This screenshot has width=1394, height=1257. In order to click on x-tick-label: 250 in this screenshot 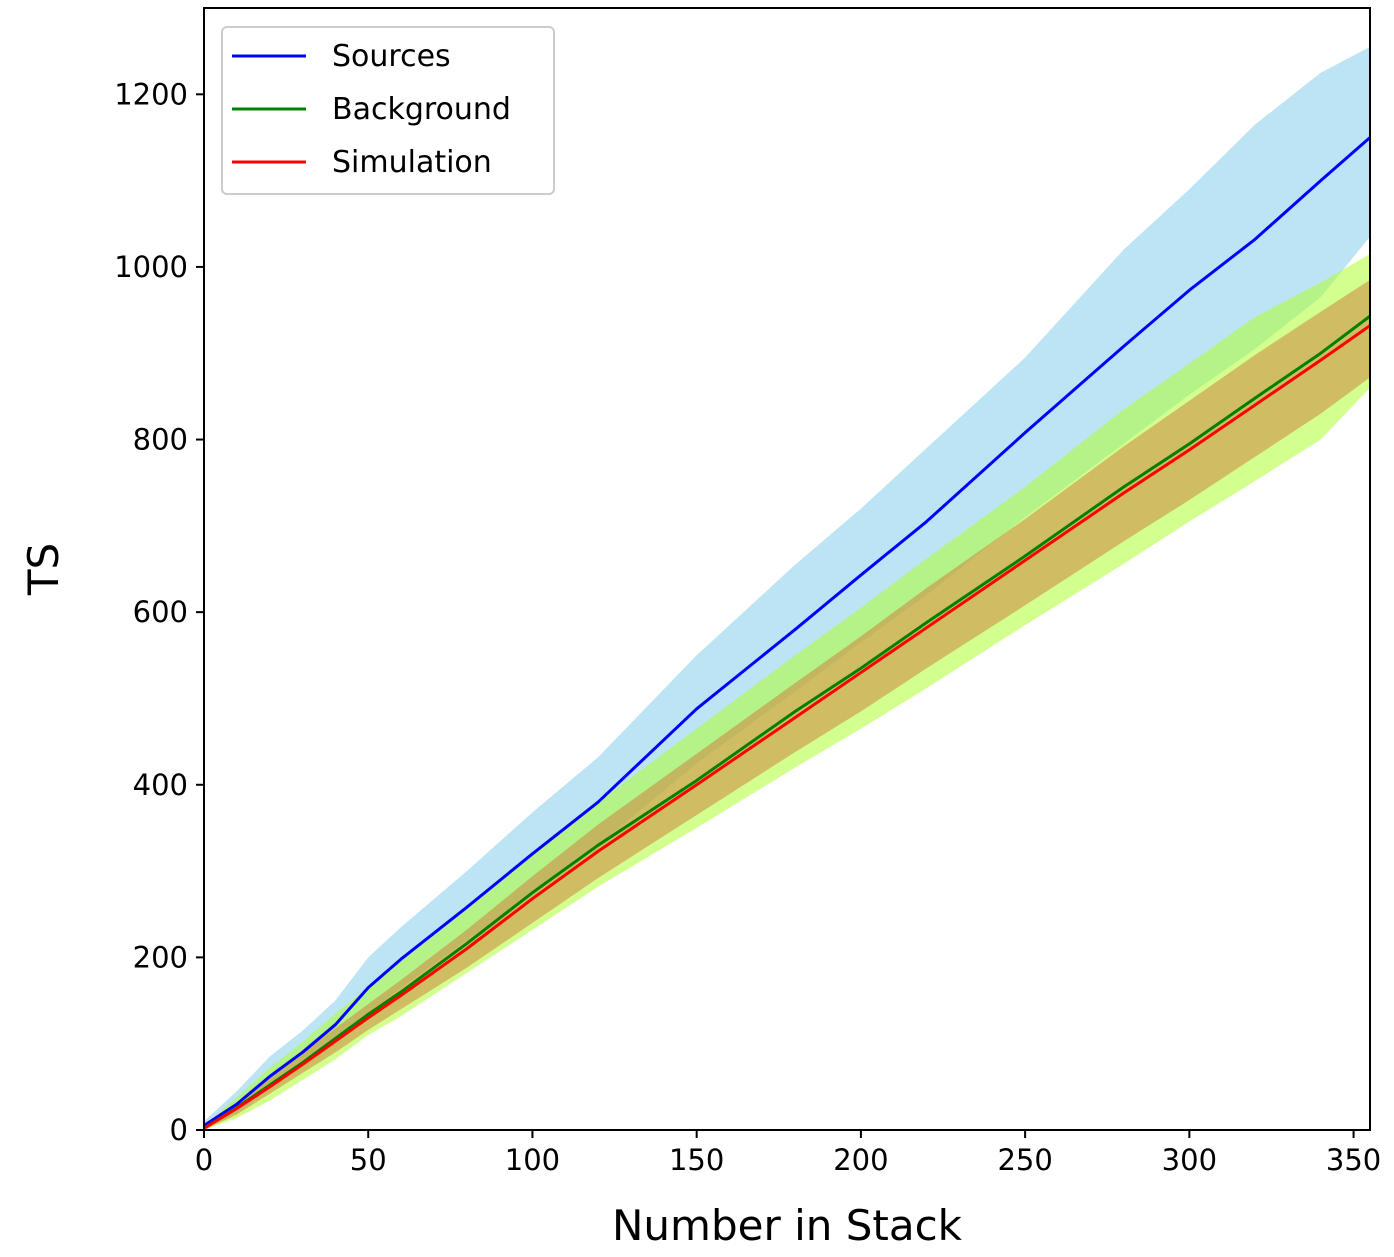, I will do `click(1024, 1160)`.